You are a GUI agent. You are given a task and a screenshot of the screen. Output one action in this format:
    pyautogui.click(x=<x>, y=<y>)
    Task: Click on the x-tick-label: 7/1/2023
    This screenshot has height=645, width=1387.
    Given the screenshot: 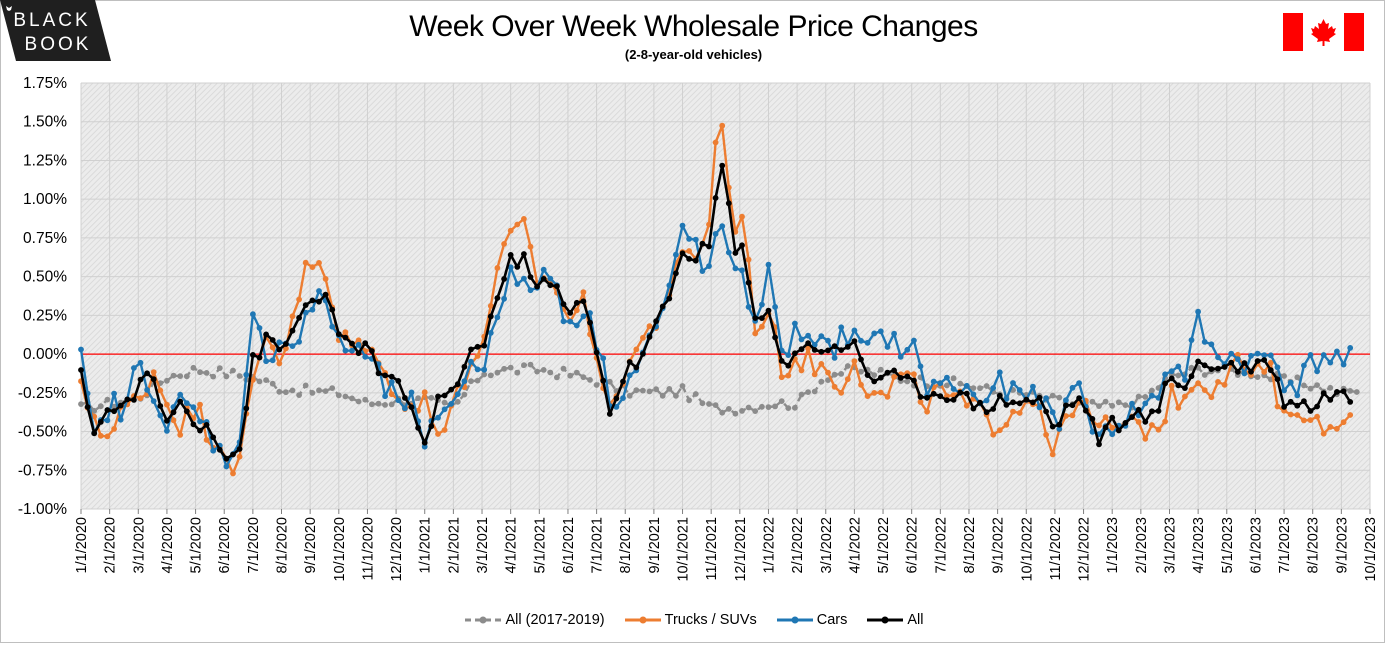 What is the action you would take?
    pyautogui.click(x=1285, y=545)
    